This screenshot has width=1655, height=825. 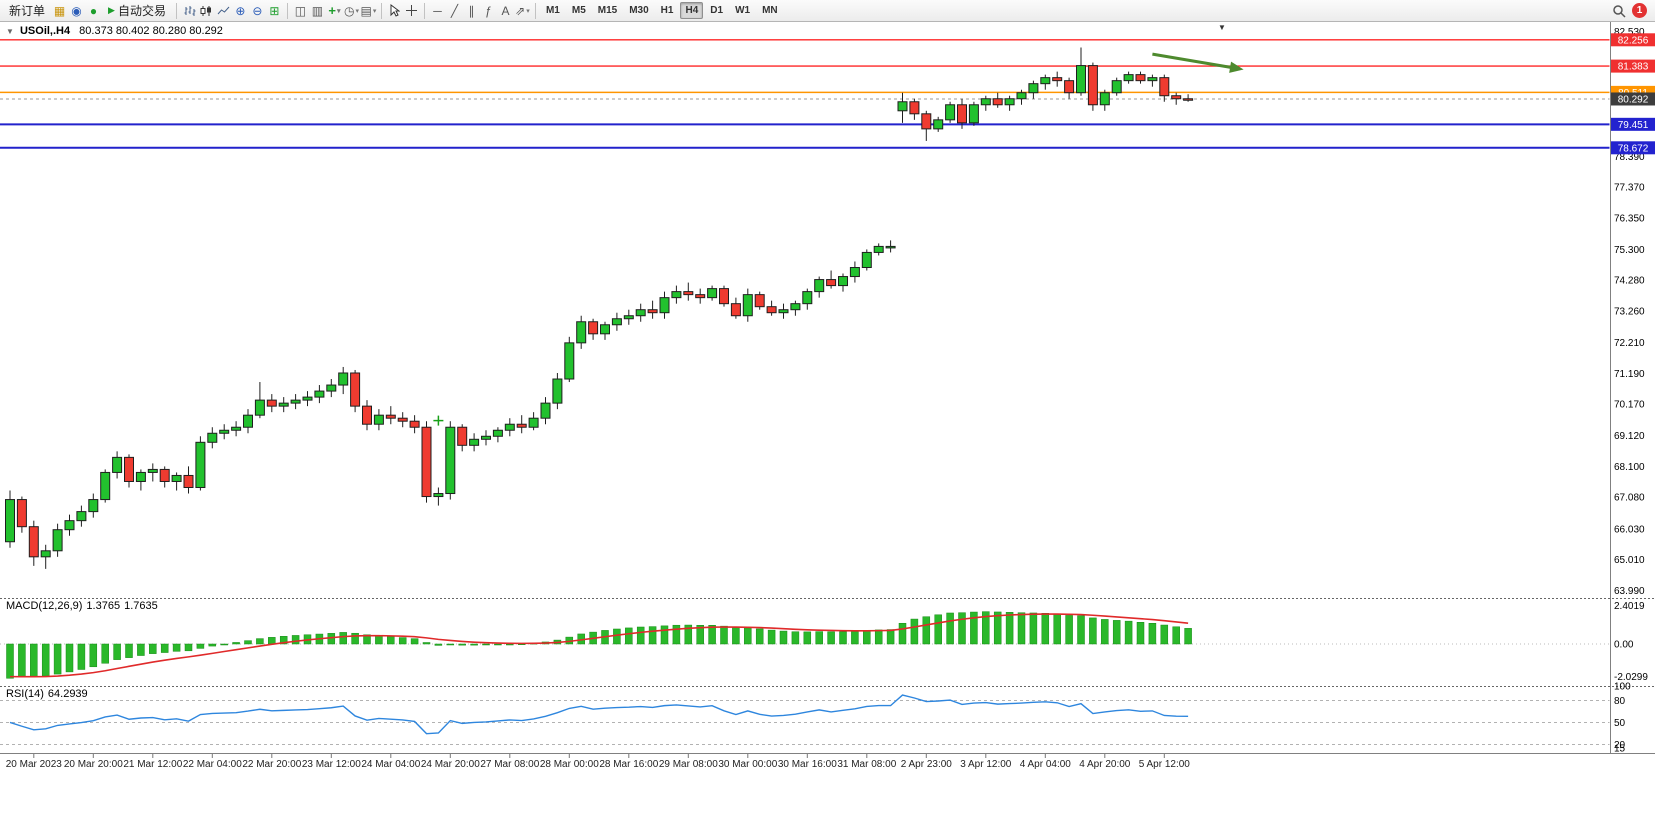 What do you see at coordinates (44, 606) in the screenshot?
I see `macd-name: MACD(12,26,9)` at bounding box center [44, 606].